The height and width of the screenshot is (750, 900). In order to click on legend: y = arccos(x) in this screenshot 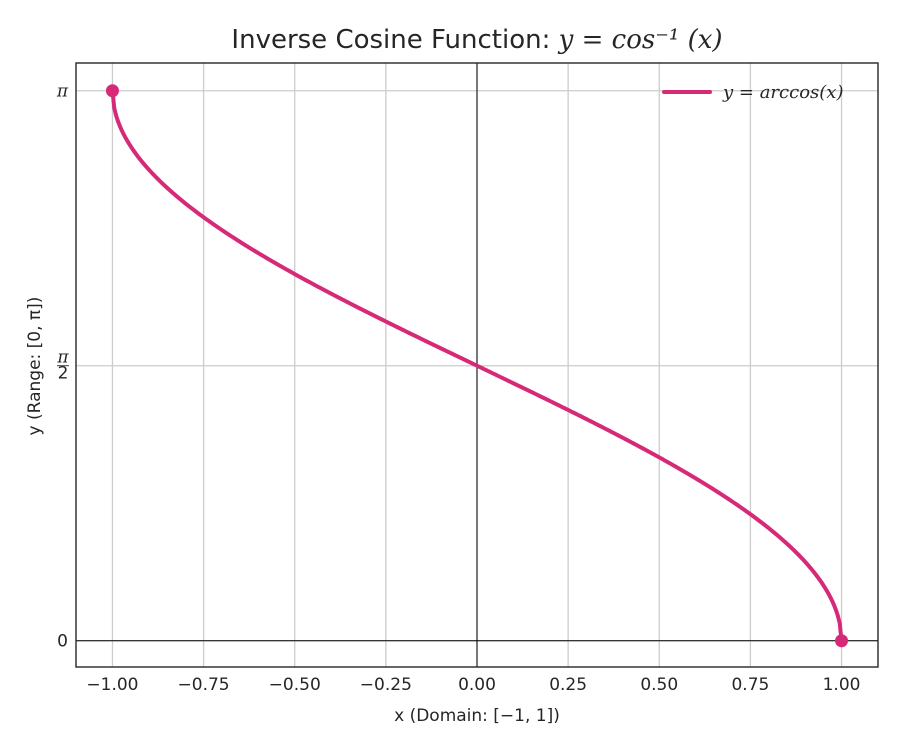, I will do `click(752, 92)`.